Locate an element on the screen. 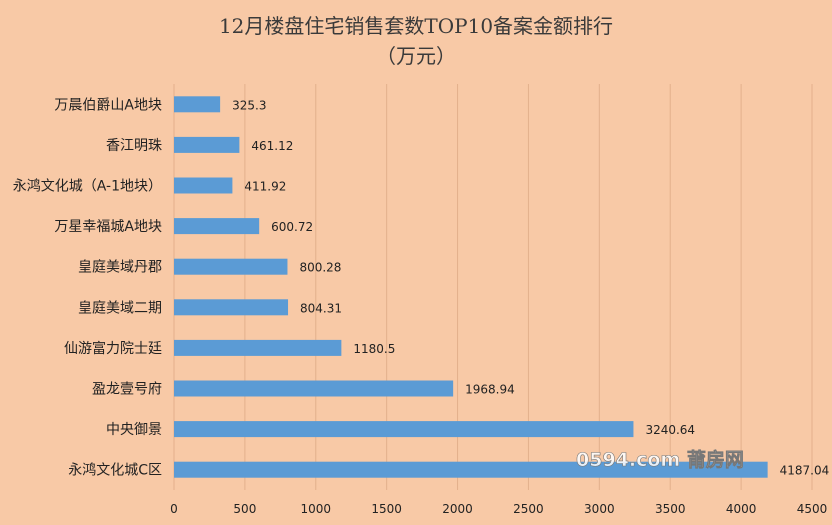  category-label: 永鸿文化城C区 is located at coordinates (115, 470).